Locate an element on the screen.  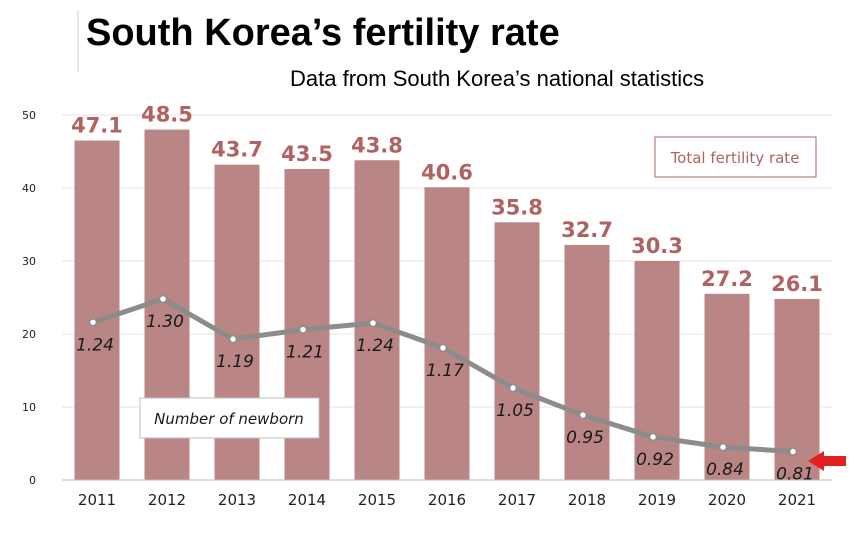
line-point-2018 is located at coordinates (583, 415).